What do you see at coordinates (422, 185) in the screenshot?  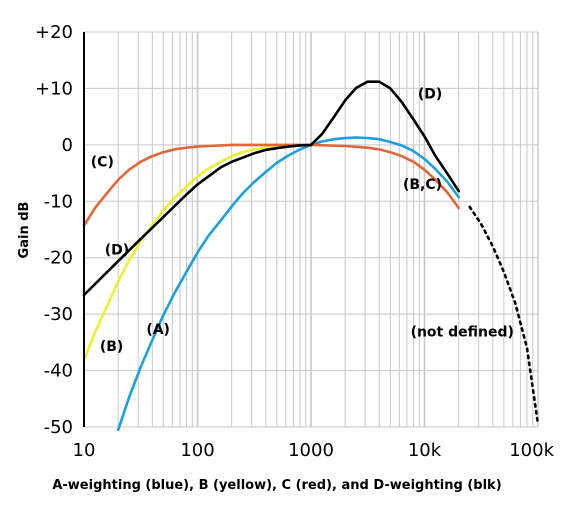 I see `curve-label: (B,C)` at bounding box center [422, 185].